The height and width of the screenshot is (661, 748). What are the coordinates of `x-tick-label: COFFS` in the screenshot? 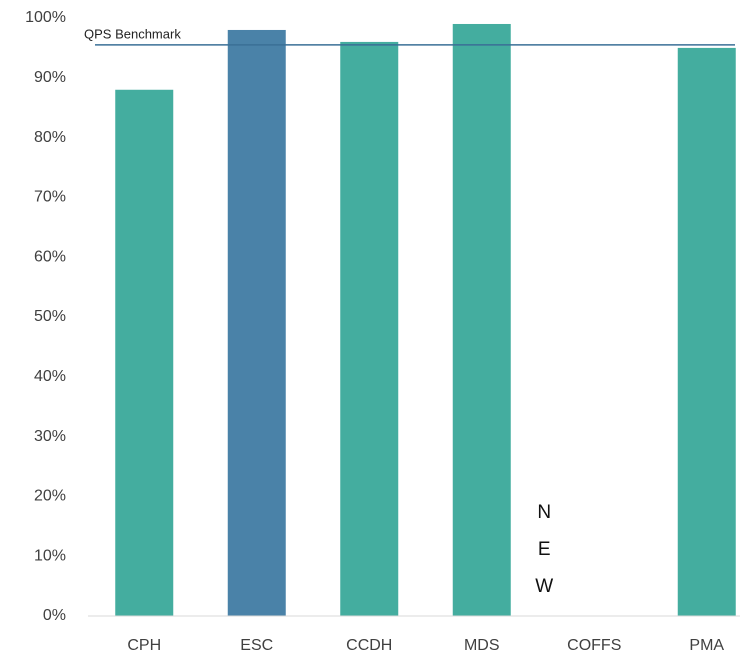 It's located at (594, 645).